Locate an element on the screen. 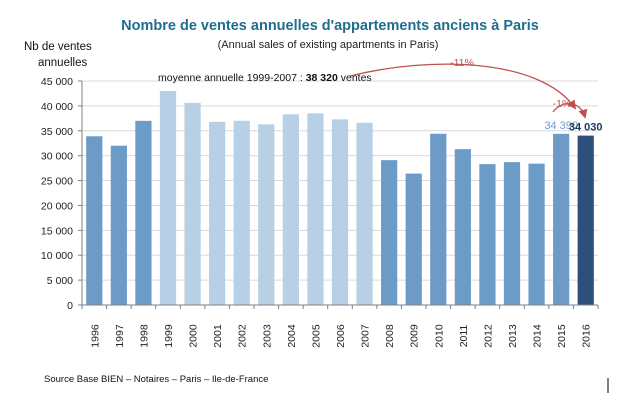 Image resolution: width=635 pixels, height=400 pixels. x-tick-label-1996: 1996 is located at coordinates (95, 336).